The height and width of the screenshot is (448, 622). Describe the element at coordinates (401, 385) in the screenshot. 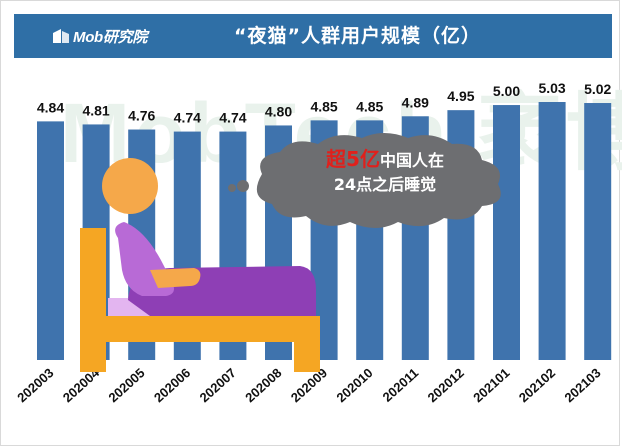

I see `x-tick-202011: 202011` at that location.